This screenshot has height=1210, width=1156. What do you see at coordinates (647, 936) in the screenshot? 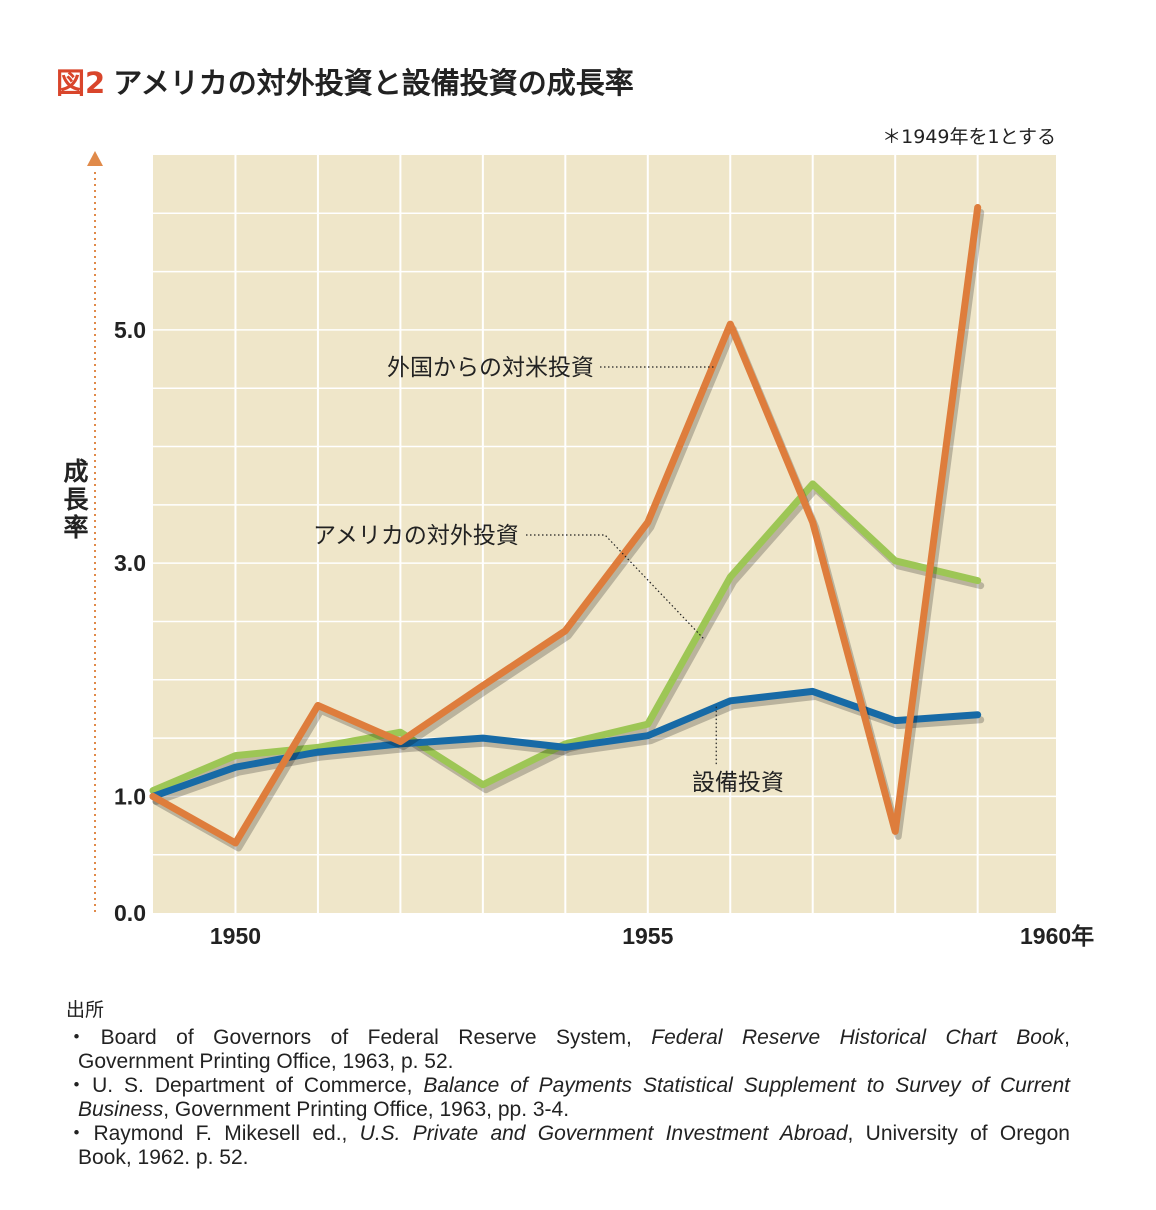
I see `x-tick-label: 1955` at bounding box center [647, 936].